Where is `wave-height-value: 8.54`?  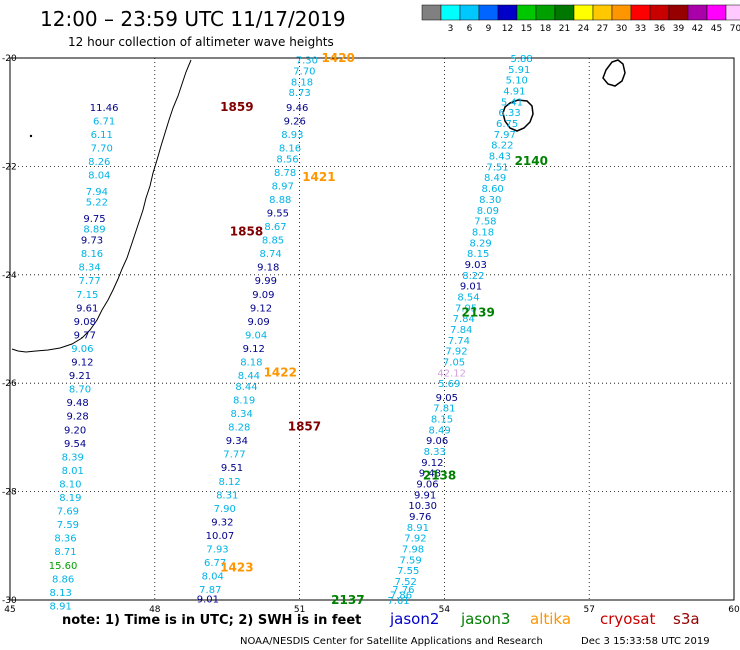
wave-height-value: 8.54 is located at coordinates (468, 297).